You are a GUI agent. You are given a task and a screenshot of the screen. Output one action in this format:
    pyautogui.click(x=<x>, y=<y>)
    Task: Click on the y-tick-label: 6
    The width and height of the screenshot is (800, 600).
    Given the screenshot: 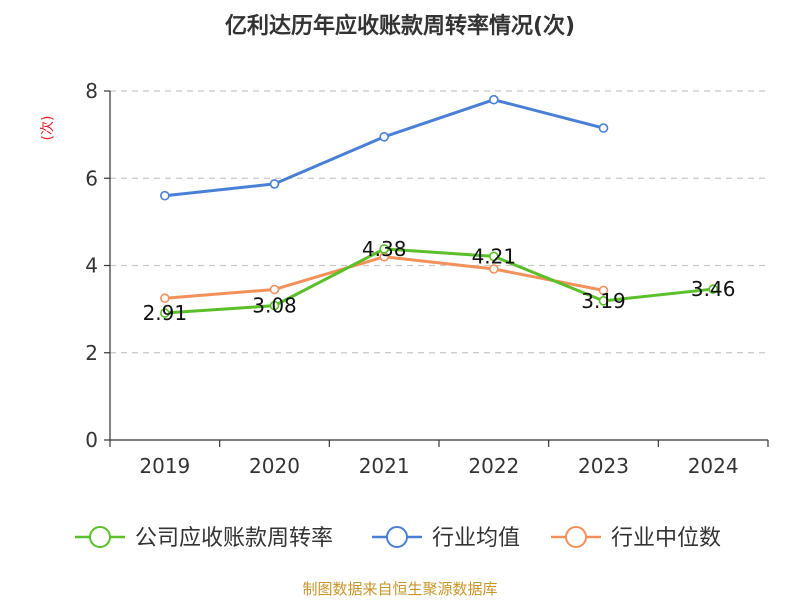 What is the action you would take?
    pyautogui.click(x=91, y=178)
    